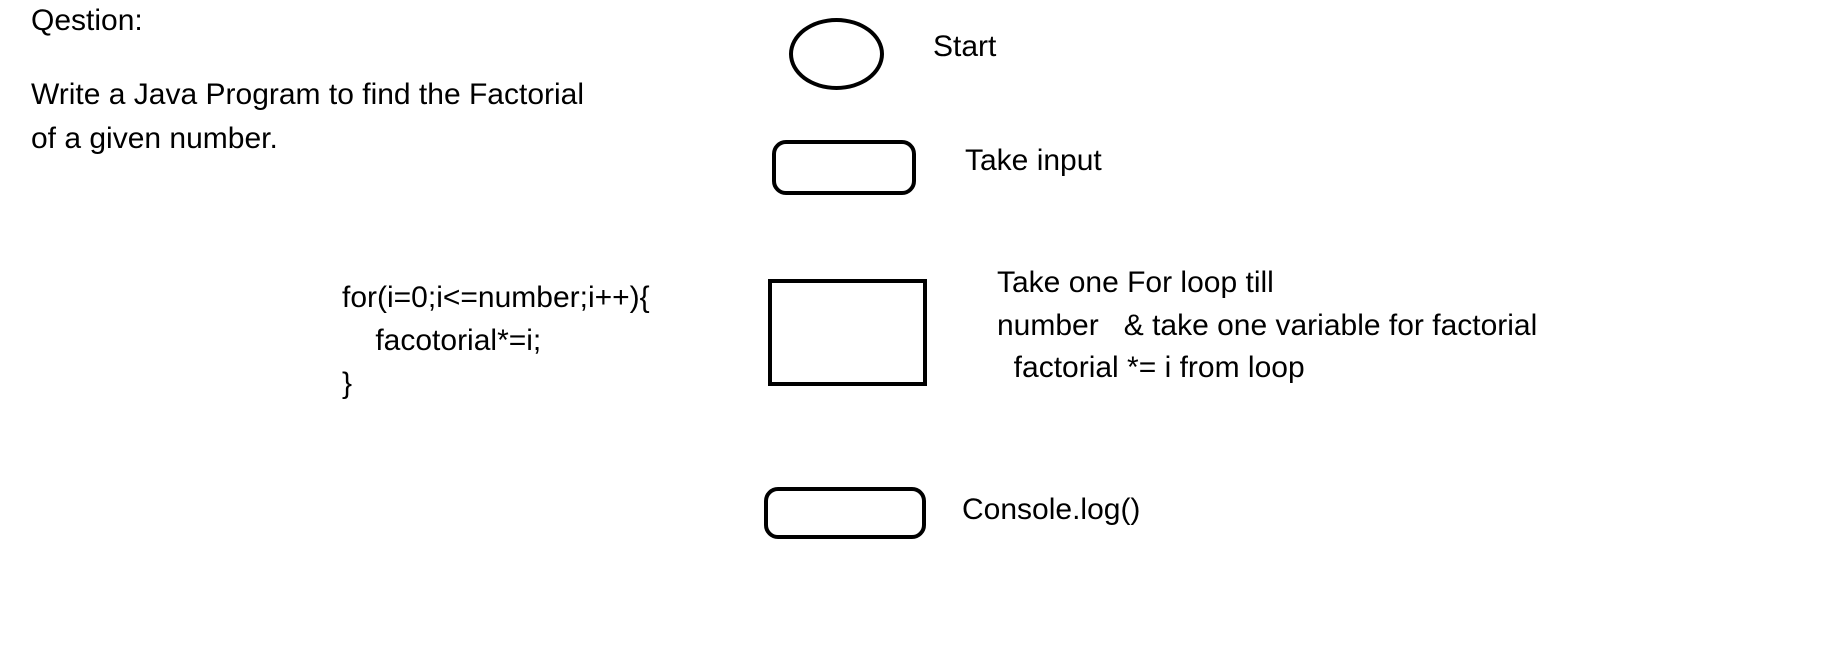  I want to click on start-oval-shape, so click(836, 54).